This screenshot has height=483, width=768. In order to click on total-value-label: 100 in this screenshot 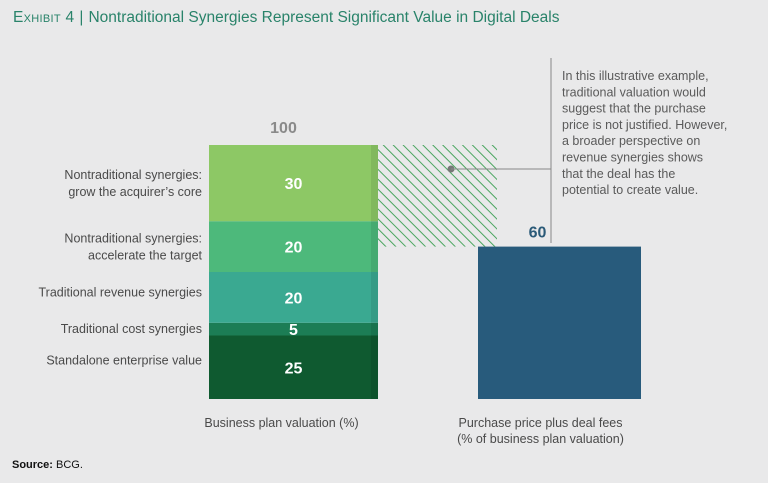, I will do `click(283, 128)`.